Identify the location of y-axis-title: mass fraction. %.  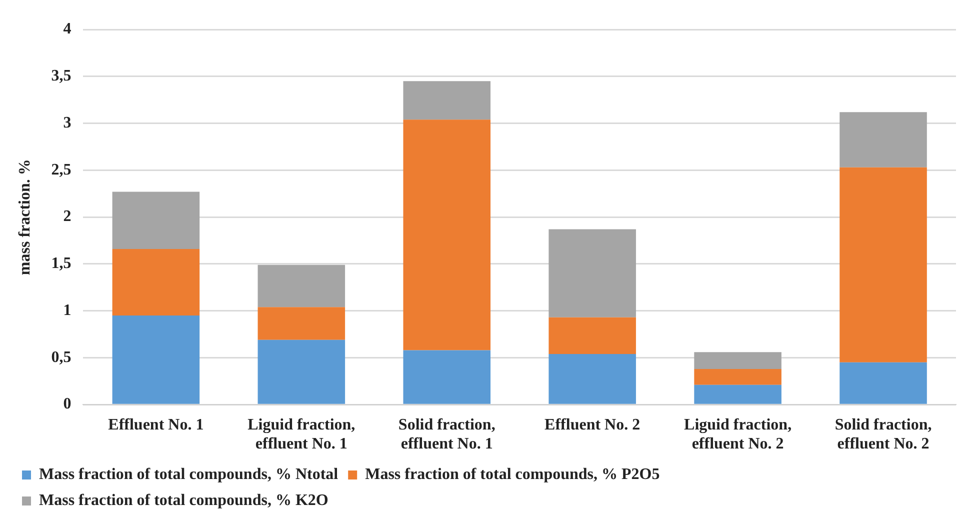
(25, 217).